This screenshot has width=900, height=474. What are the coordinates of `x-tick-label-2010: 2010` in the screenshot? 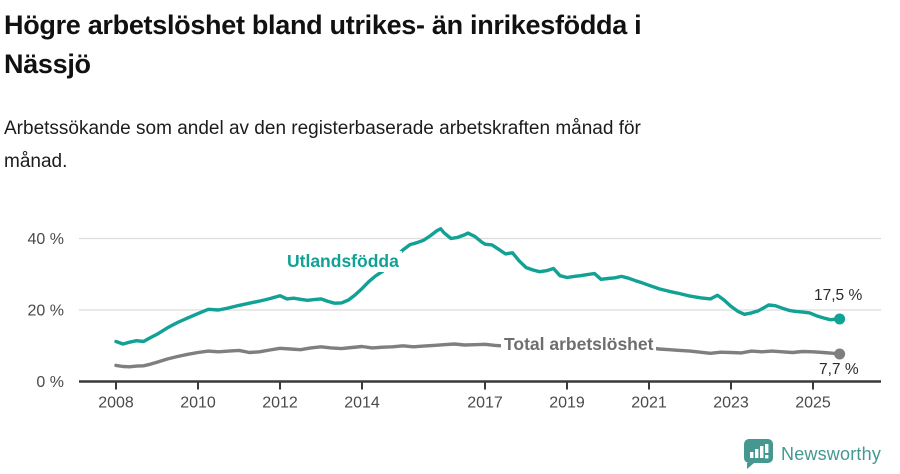 It's located at (198, 403).